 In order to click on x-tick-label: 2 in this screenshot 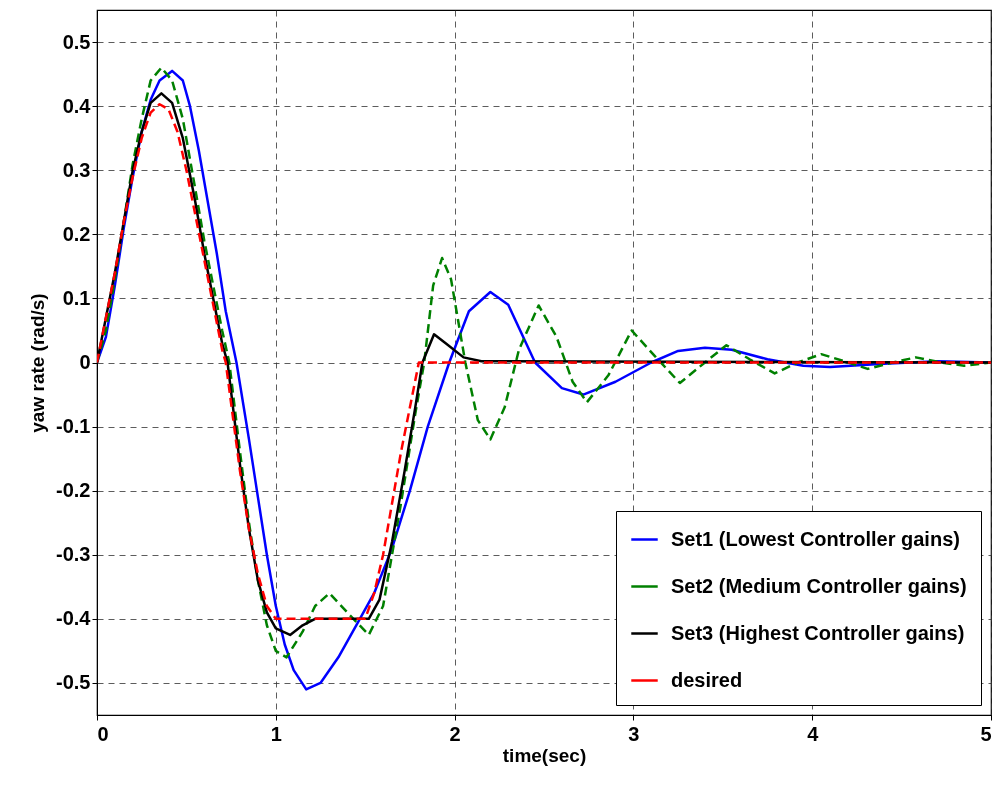, I will do `click(455, 733)`.